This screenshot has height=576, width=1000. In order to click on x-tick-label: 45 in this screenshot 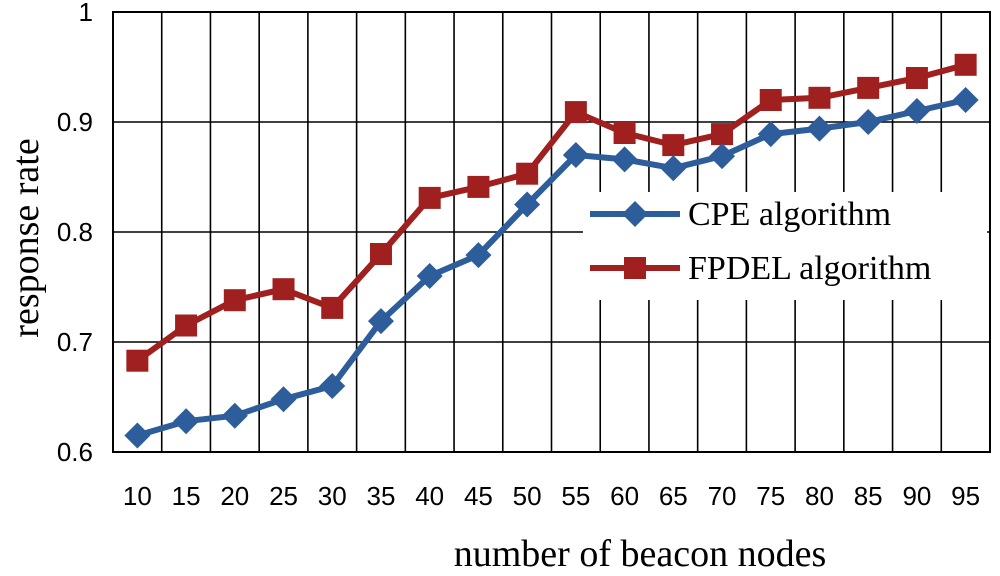, I will do `click(478, 496)`.